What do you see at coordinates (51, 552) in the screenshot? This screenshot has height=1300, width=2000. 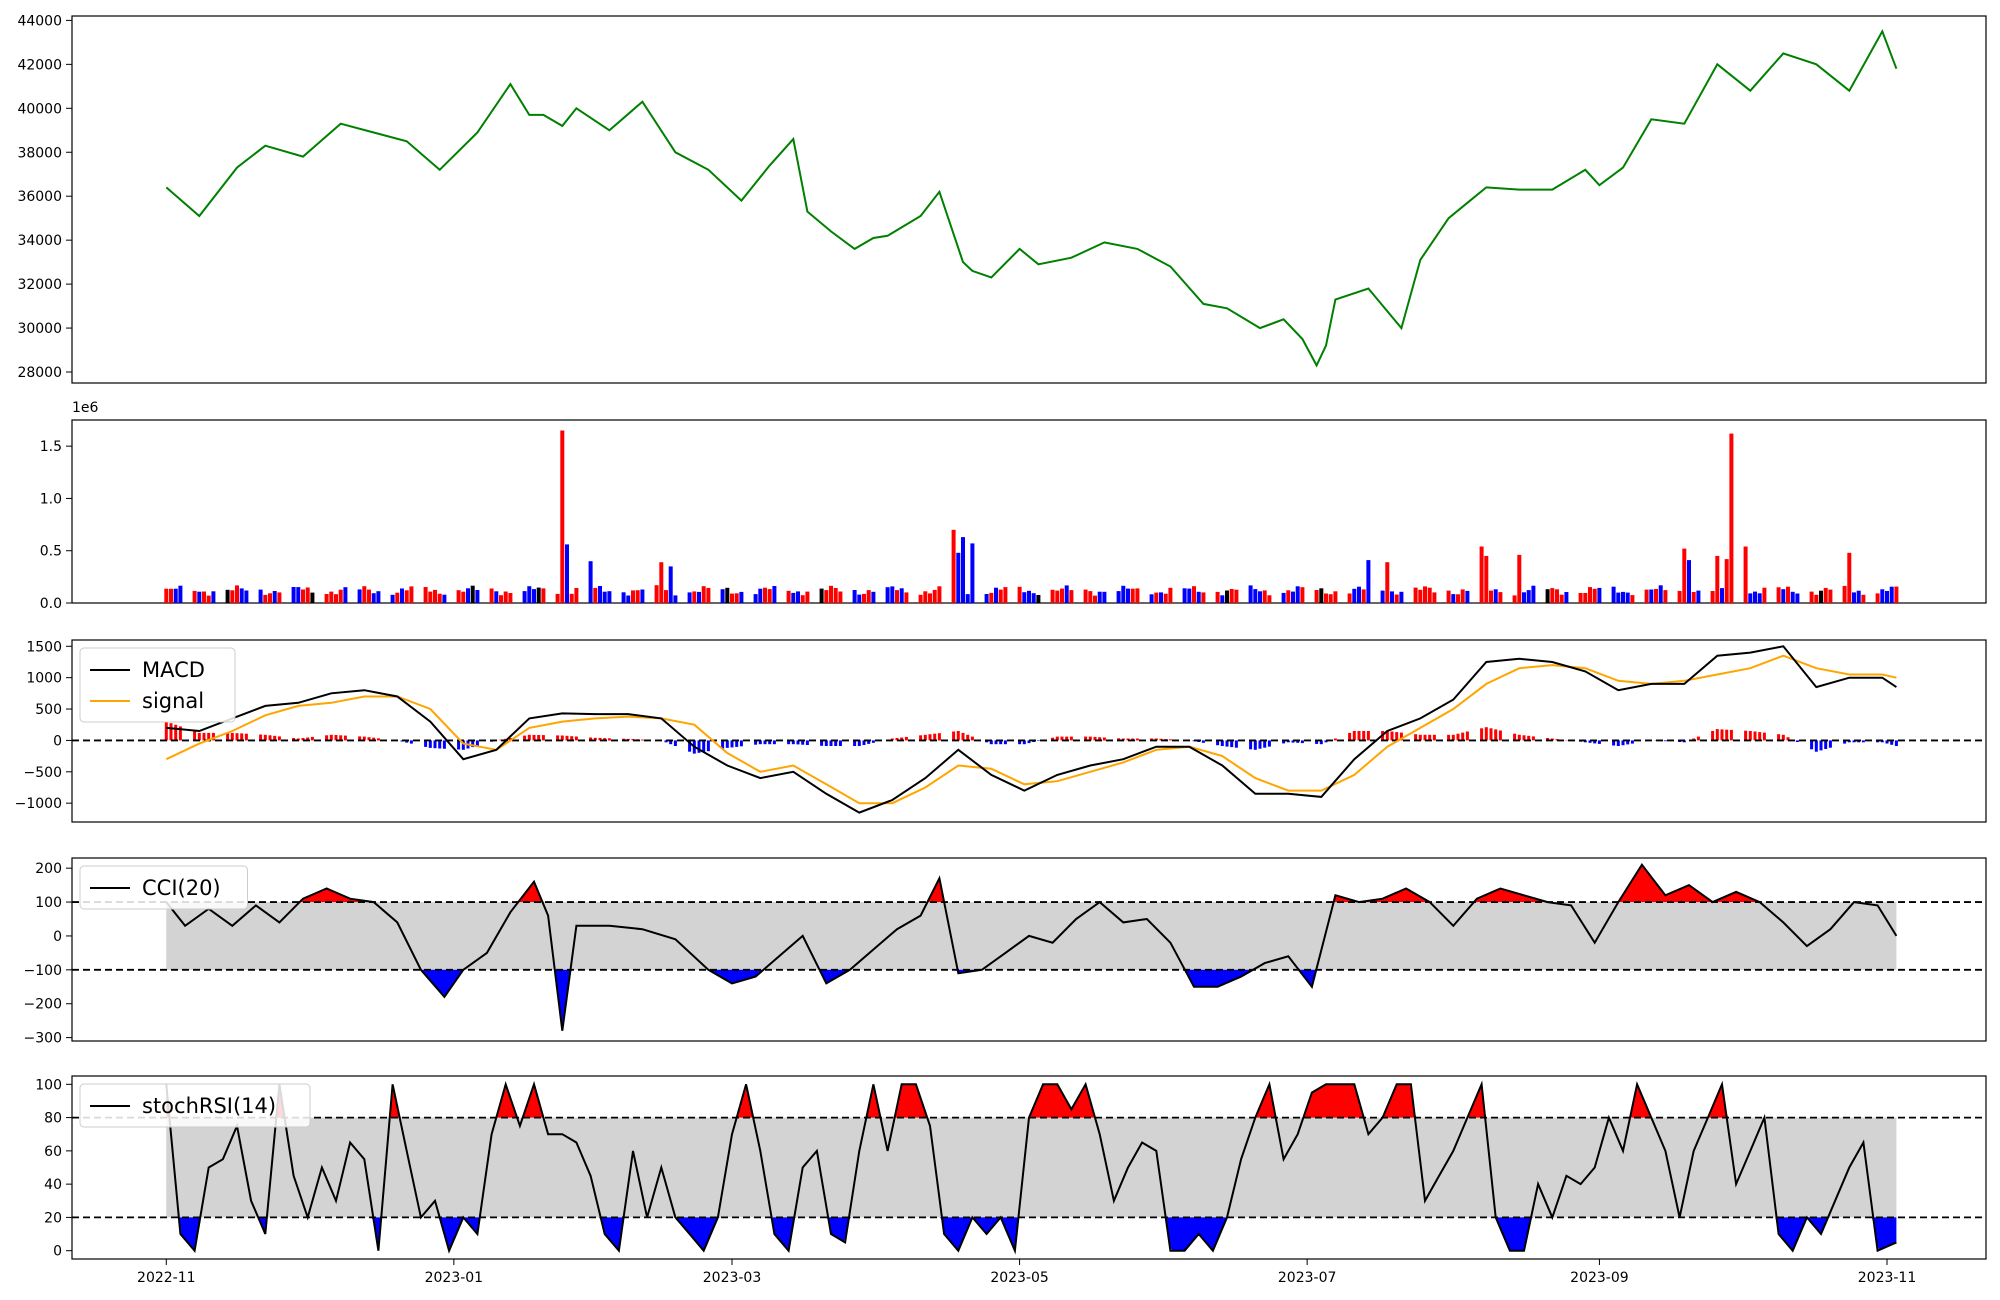 I see `volume-ytick-label: 0.5` at bounding box center [51, 552].